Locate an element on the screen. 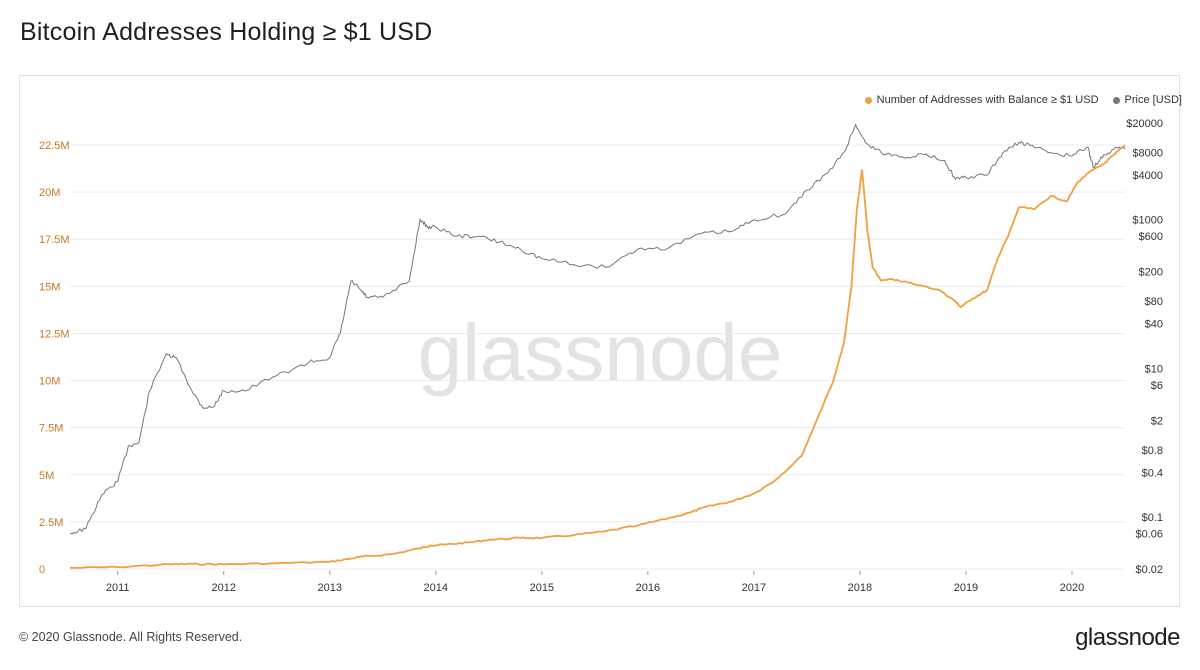 The image size is (1200, 670). right-tick-label: $0.06 is located at coordinates (1149, 535).